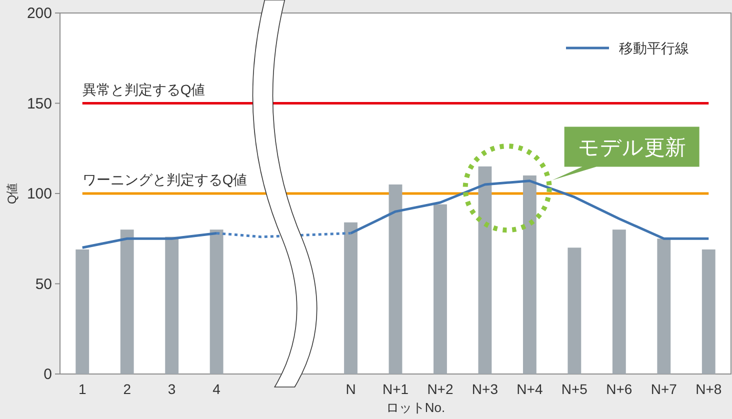 This screenshot has height=419, width=732. What do you see at coordinates (43, 284) in the screenshot?
I see `y-tick-label: 50` at bounding box center [43, 284].